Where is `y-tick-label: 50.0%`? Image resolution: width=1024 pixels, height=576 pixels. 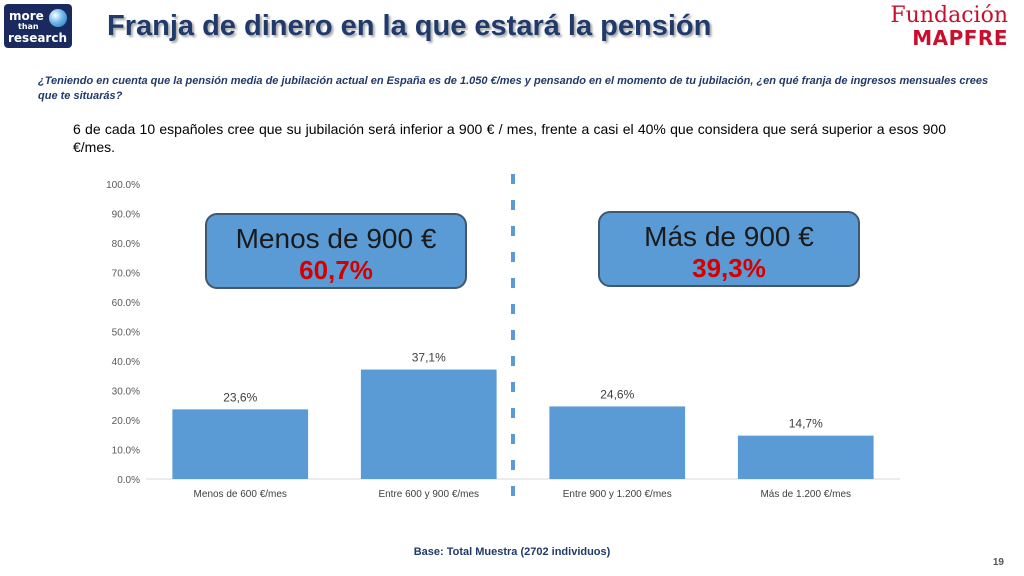
y-tick-label: 50.0% is located at coordinates (126, 333).